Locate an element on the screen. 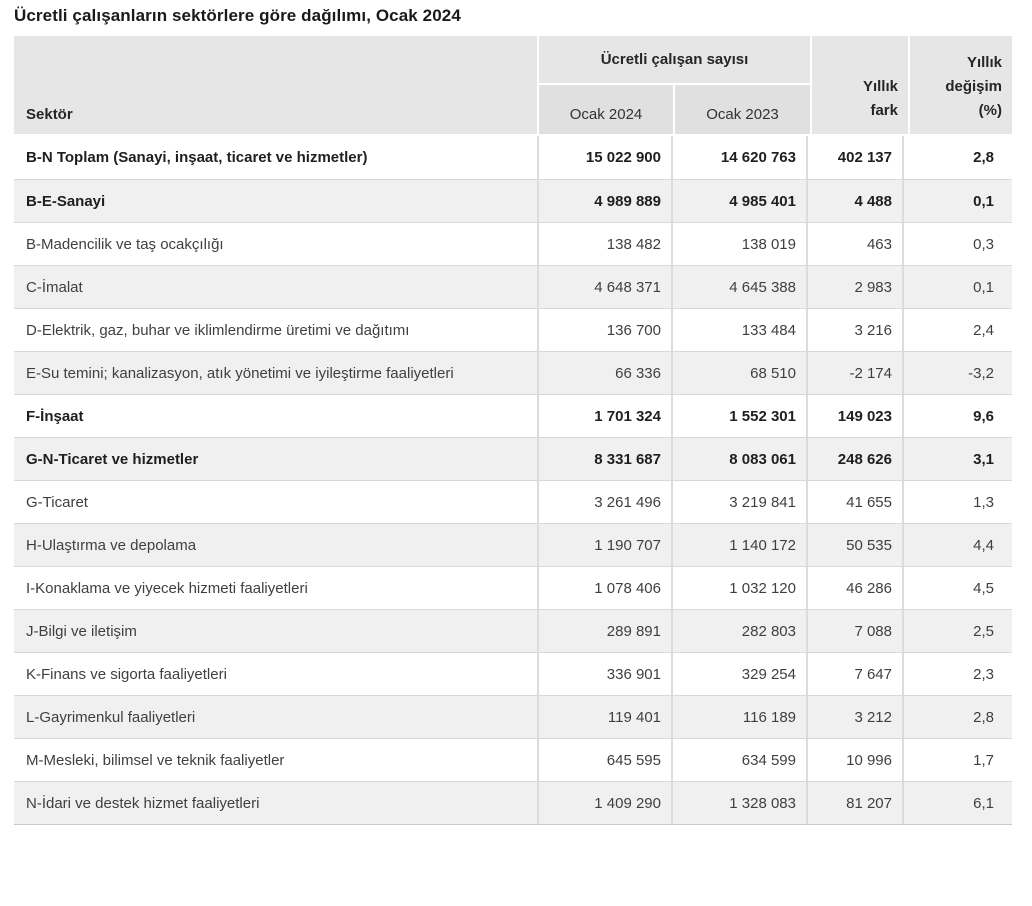 This screenshot has width=1032, height=906. ocak-2024-value-cell: 15 022 900 is located at coordinates (604, 157).